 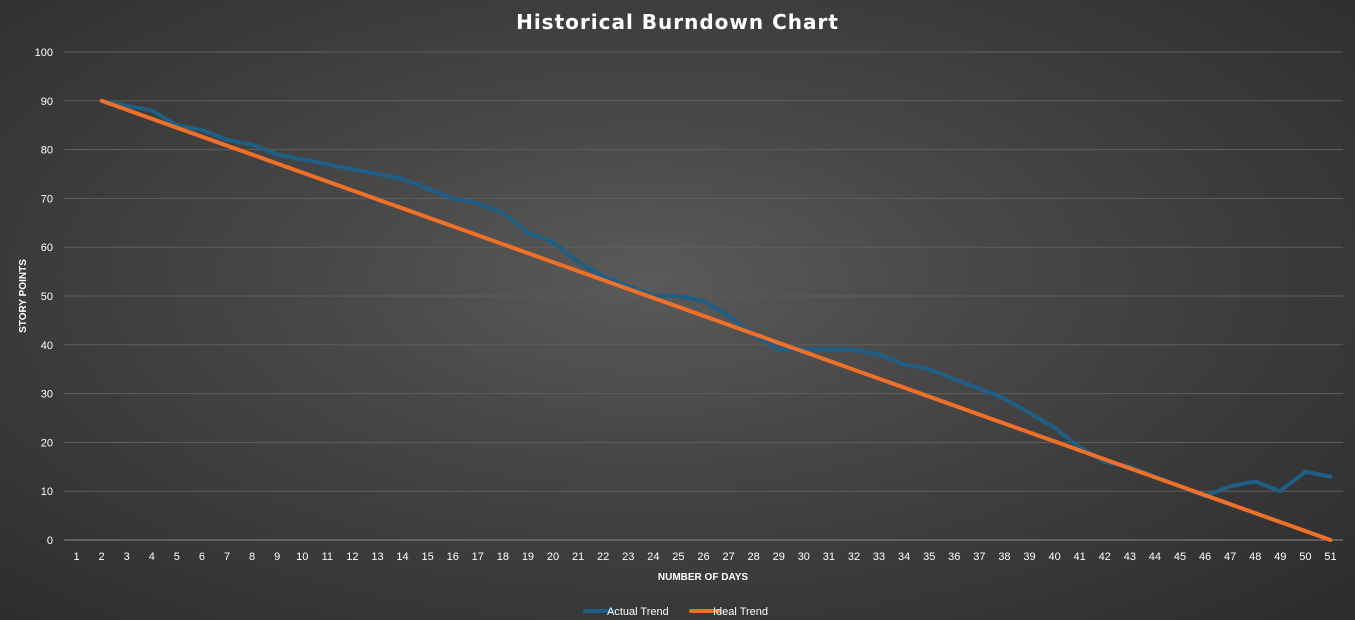 What do you see at coordinates (47, 492) in the screenshot?
I see `y-tick-label: 10` at bounding box center [47, 492].